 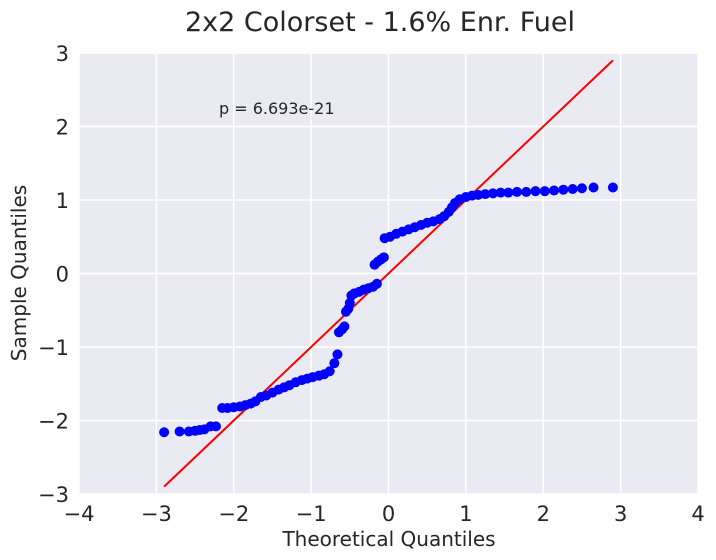 What do you see at coordinates (53, 422) in the screenshot?
I see `y-tick-label: −2` at bounding box center [53, 422].